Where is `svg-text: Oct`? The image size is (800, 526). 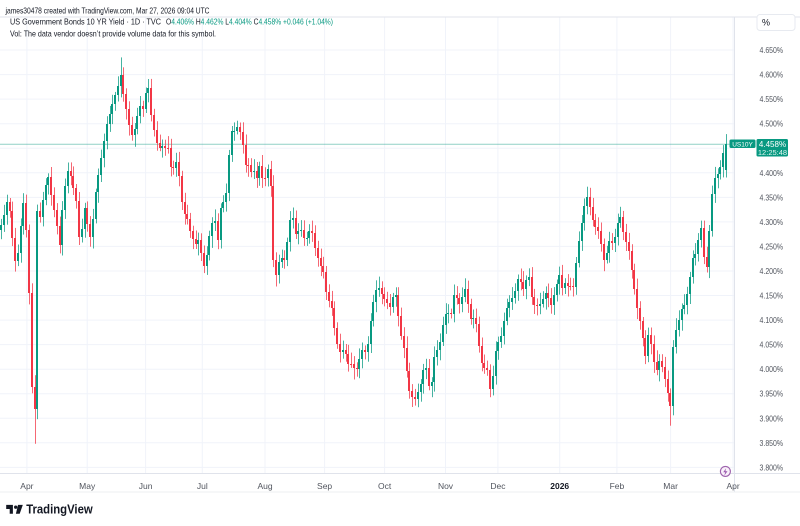
svg-text: Oct is located at coordinates (385, 486).